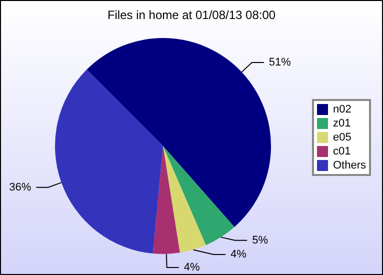  I want to click on legend-label: c01, so click(341, 152).